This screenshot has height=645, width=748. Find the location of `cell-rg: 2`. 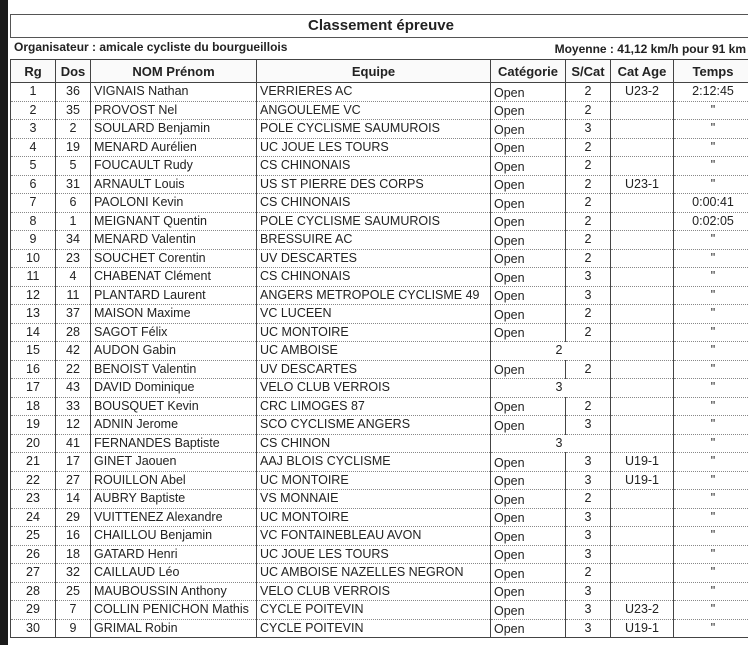

cell-rg: 2 is located at coordinates (33, 110).